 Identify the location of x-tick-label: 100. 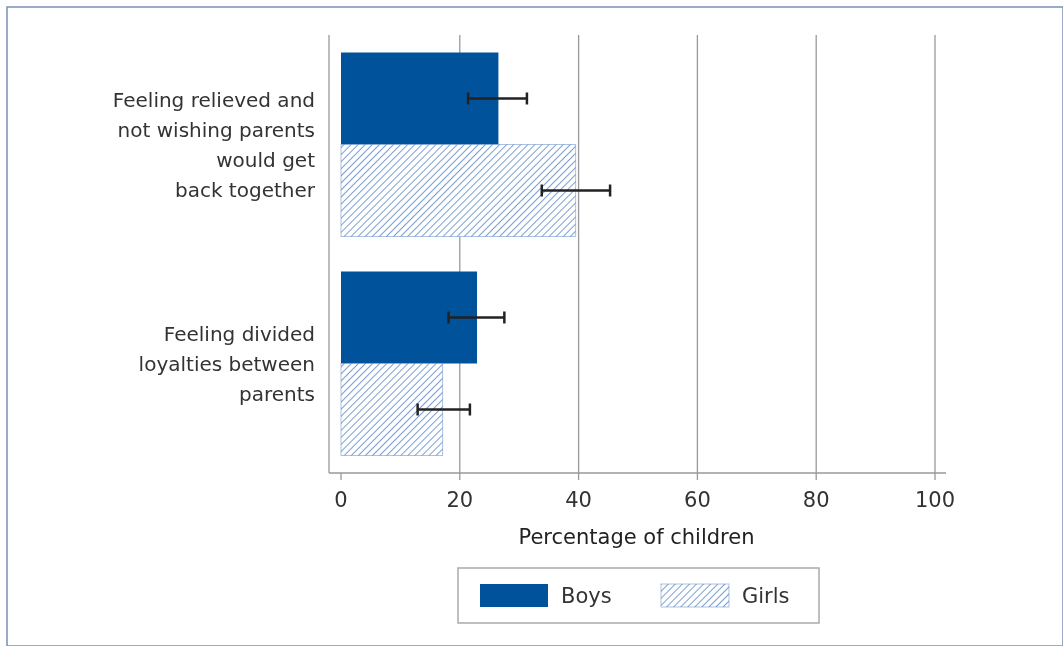
(935, 500).